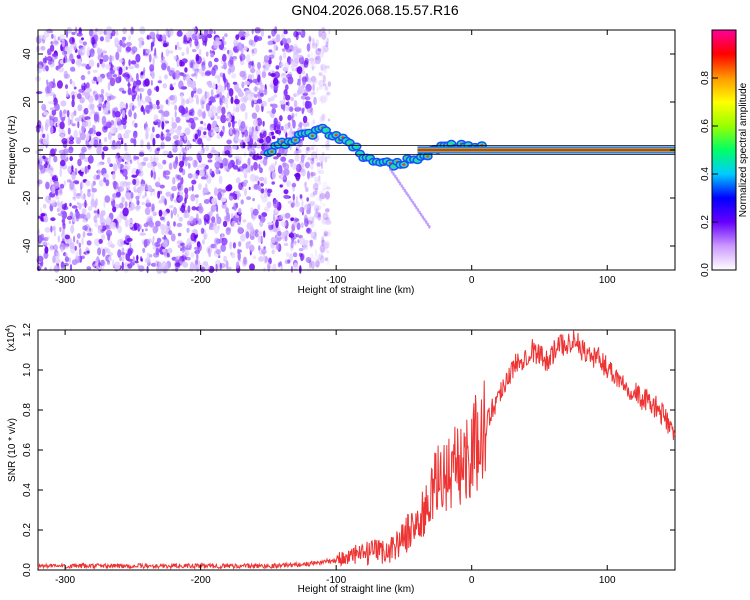 The width and height of the screenshot is (750, 600). Describe the element at coordinates (295, 140) in the screenshot. I see `track-peak` at that location.